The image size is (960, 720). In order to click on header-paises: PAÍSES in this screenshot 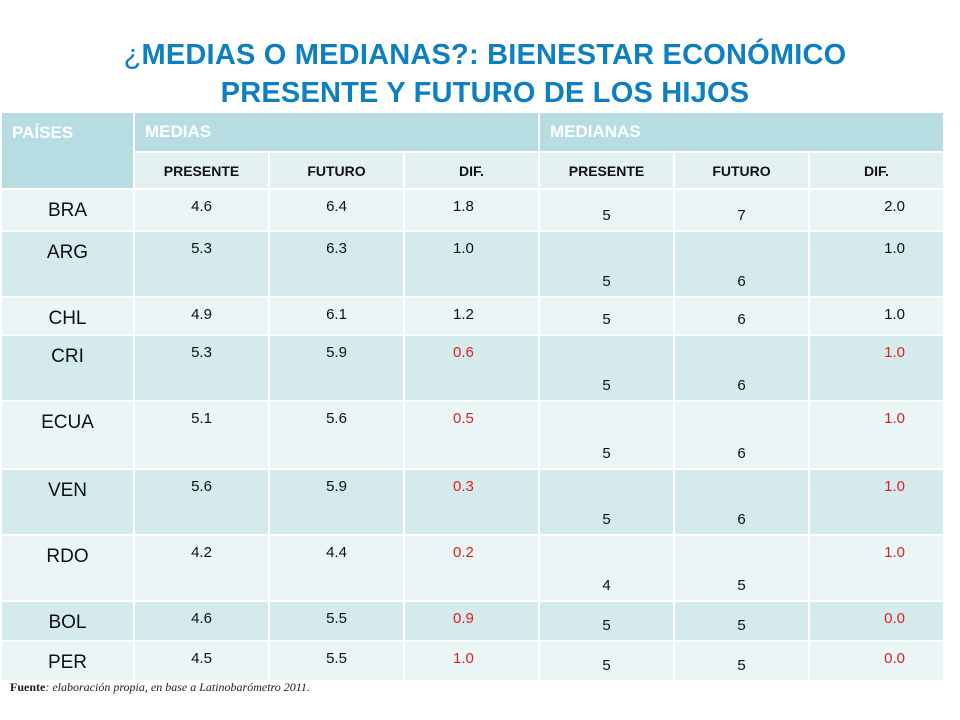, I will do `click(67, 150)`.